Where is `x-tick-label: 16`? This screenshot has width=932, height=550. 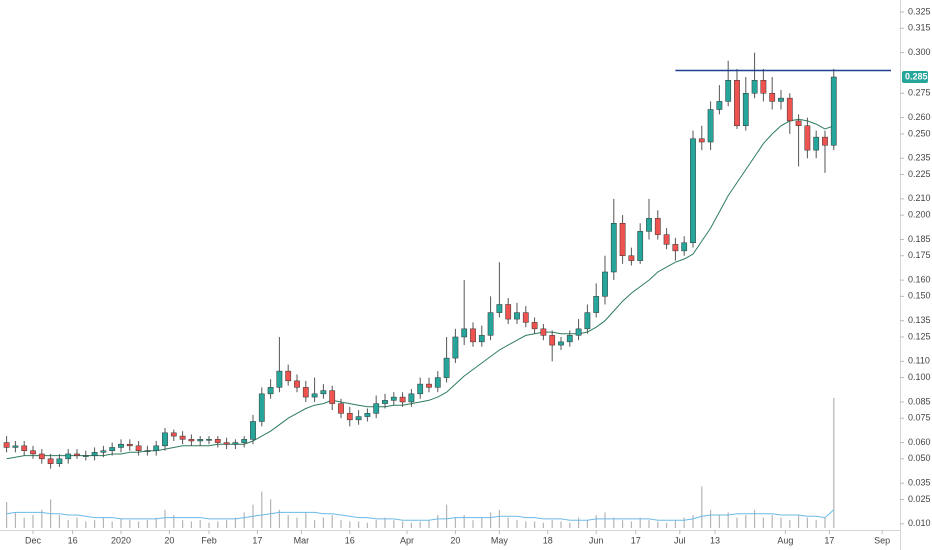
x-tick-label: 16 is located at coordinates (350, 540).